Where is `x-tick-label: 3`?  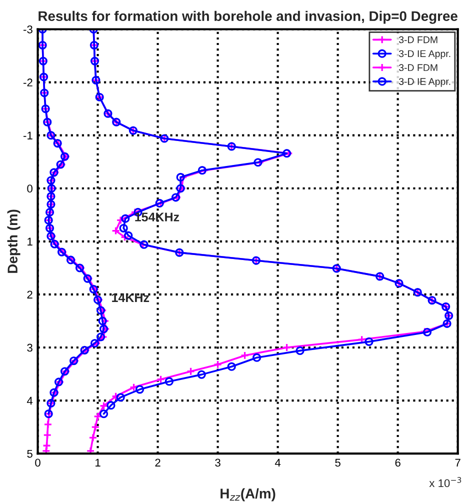 x-tick-label: 3 is located at coordinates (217, 462).